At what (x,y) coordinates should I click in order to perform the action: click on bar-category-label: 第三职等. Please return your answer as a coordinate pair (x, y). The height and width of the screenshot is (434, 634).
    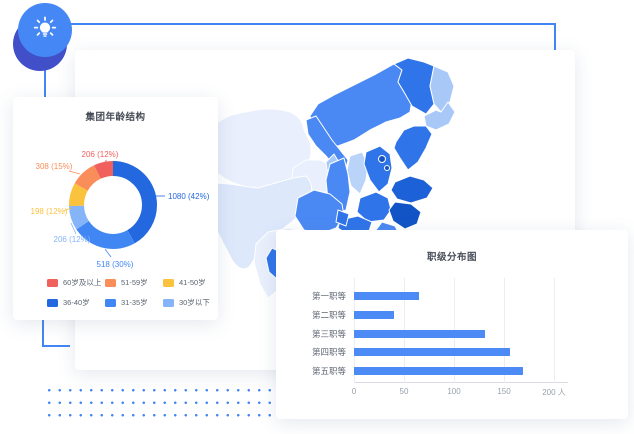
    Looking at the image, I should click on (328, 334).